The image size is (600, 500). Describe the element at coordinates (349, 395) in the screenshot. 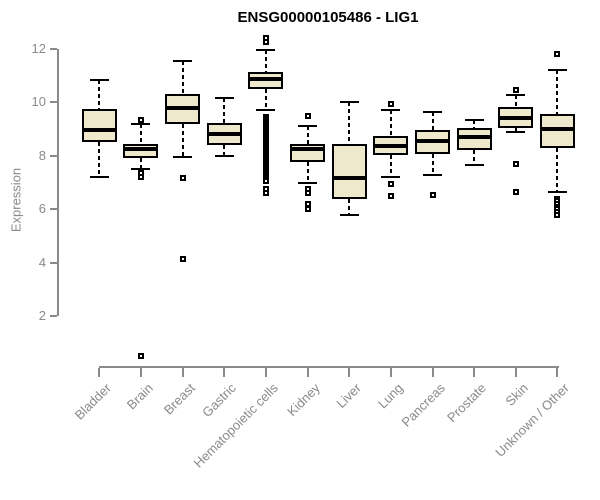

I see `x-tick-label-liver: Liver` at that location.